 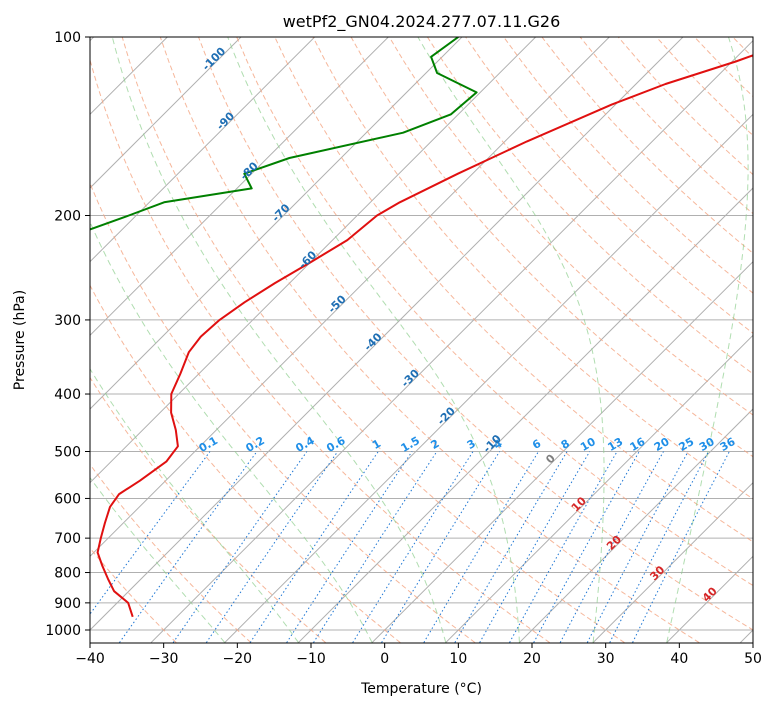 I want to click on mixing-ratio-label: 2, so click(x=435, y=444).